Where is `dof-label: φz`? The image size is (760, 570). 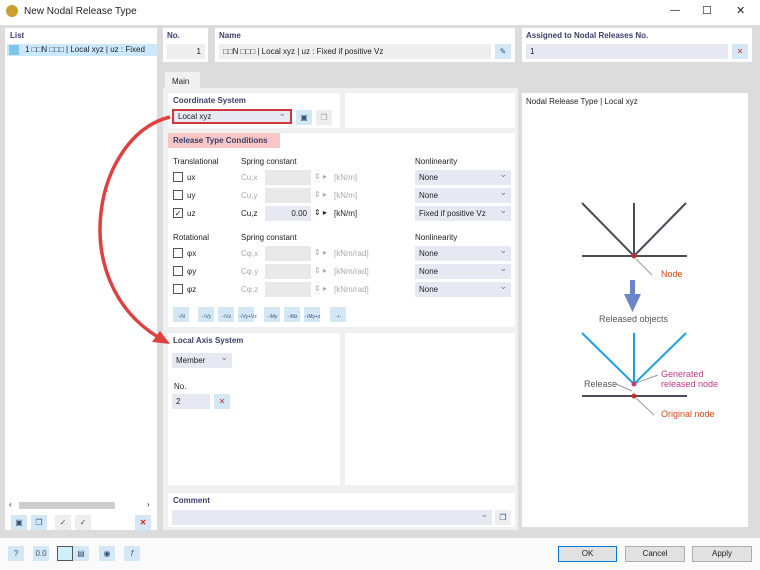
dof-label: φz is located at coordinates (192, 289).